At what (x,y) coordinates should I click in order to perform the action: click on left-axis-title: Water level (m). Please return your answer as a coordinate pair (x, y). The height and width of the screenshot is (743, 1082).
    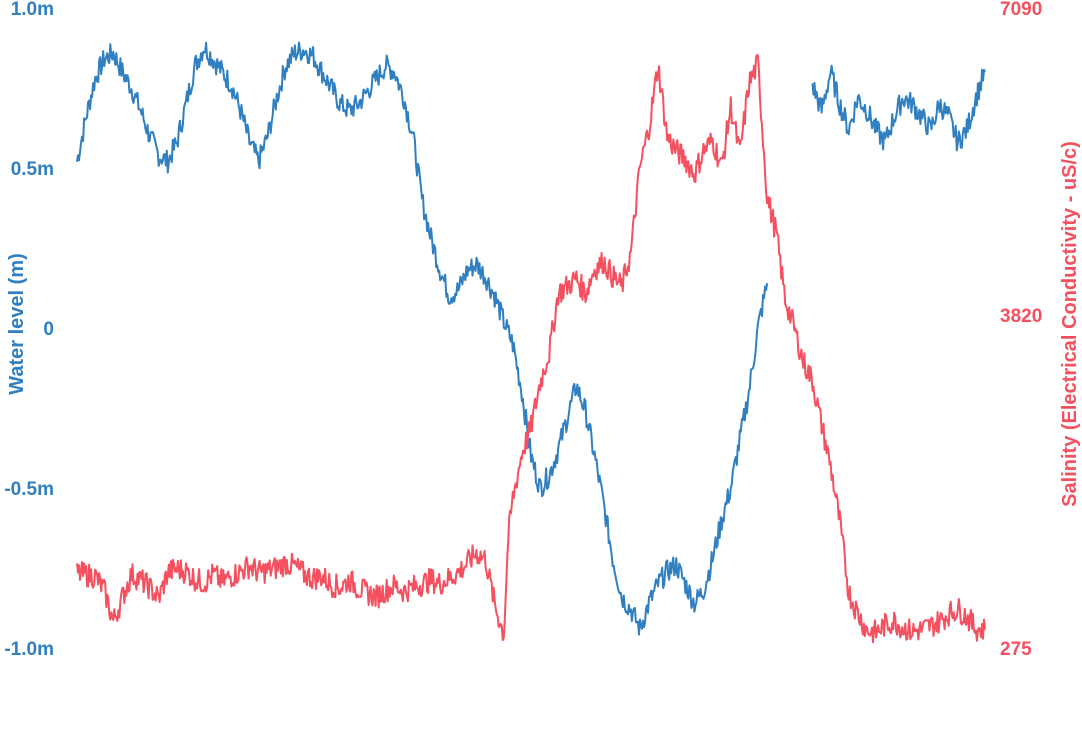
    Looking at the image, I should click on (17, 324).